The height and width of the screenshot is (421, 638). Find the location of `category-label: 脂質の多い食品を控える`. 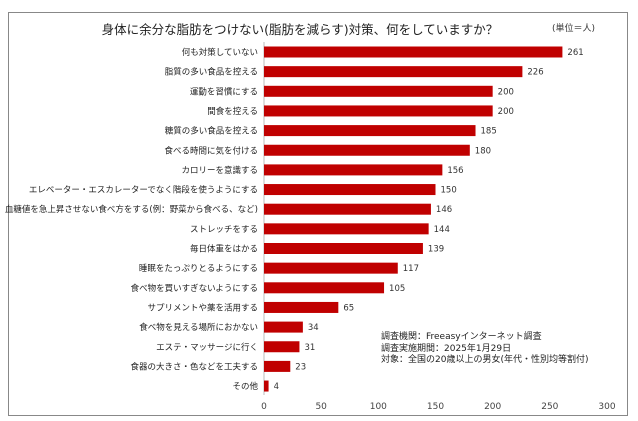

category-label: 脂質の多い食品を控える is located at coordinates (211, 72).